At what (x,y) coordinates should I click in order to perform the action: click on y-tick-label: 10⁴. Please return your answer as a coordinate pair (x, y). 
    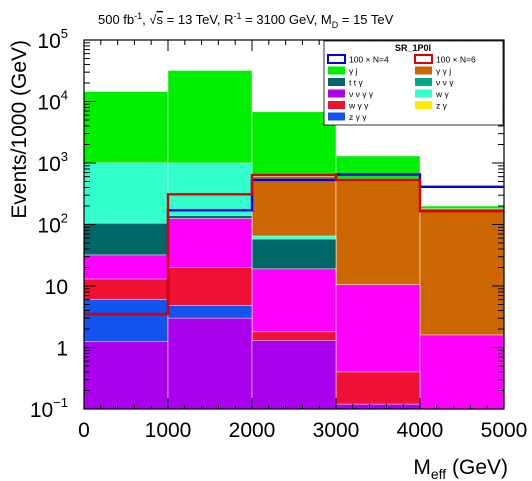
    Looking at the image, I should click on (52, 101).